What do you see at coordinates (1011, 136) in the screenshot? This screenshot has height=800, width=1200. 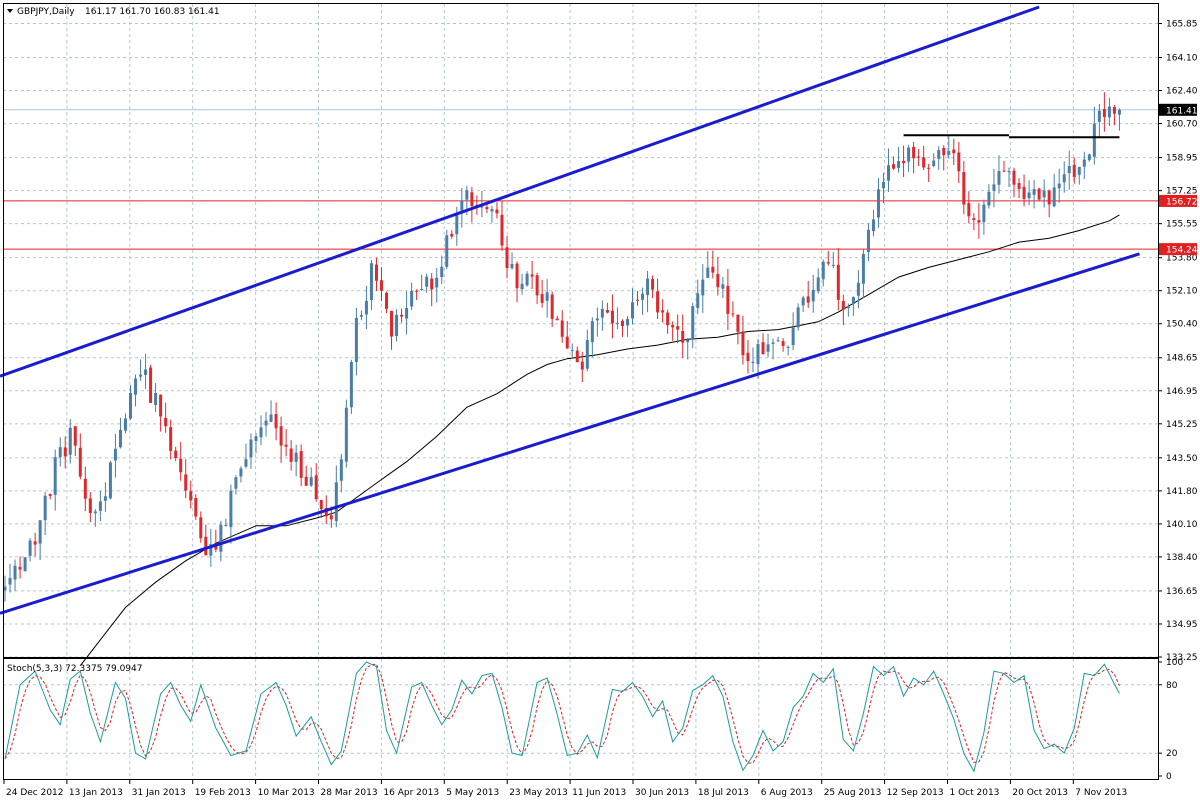 I see `resistance-lines` at bounding box center [1011, 136].